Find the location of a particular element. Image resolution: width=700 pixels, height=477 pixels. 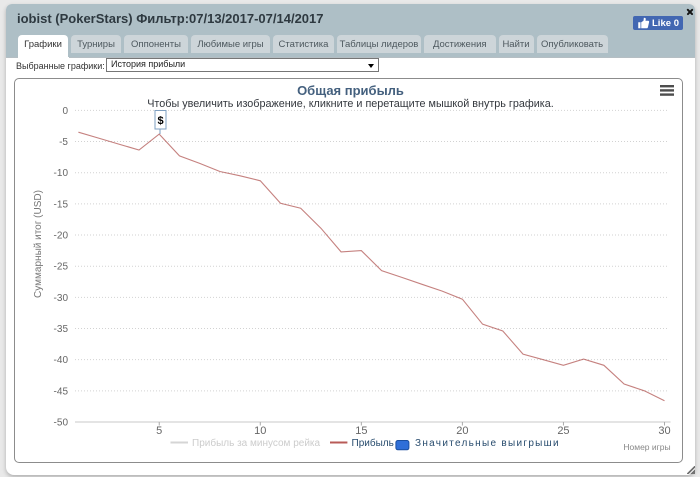

svg-text: 30 is located at coordinates (664, 431).